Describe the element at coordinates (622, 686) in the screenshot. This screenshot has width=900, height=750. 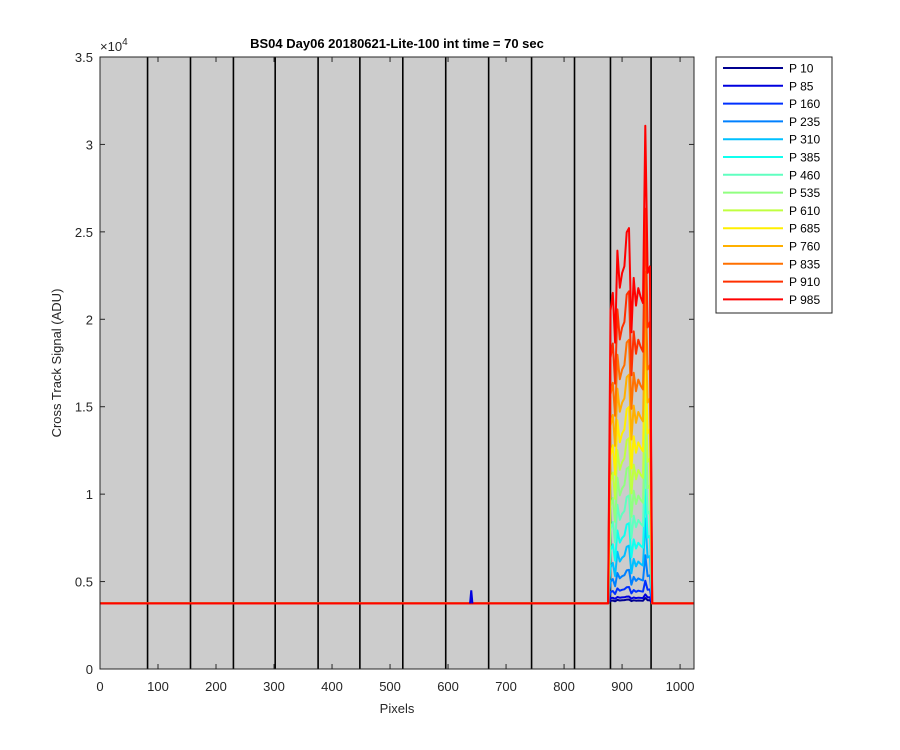
I see `x-tick-label: 900` at that location.